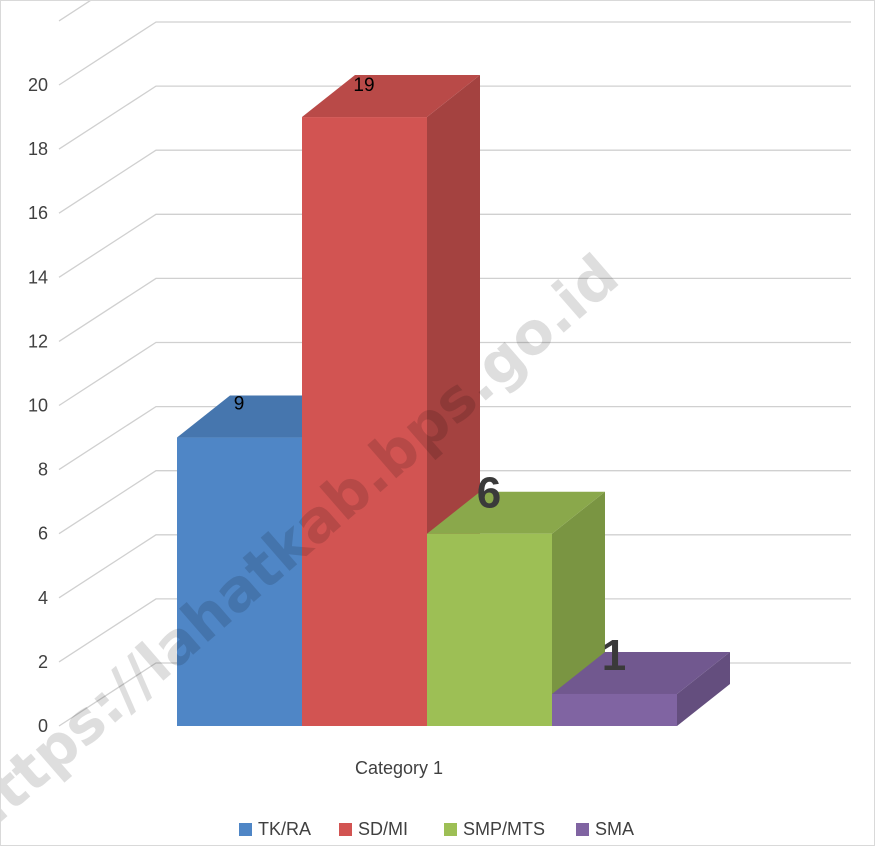  Describe the element at coordinates (43, 470) in the screenshot. I see `y-tick-label: 8` at that location.